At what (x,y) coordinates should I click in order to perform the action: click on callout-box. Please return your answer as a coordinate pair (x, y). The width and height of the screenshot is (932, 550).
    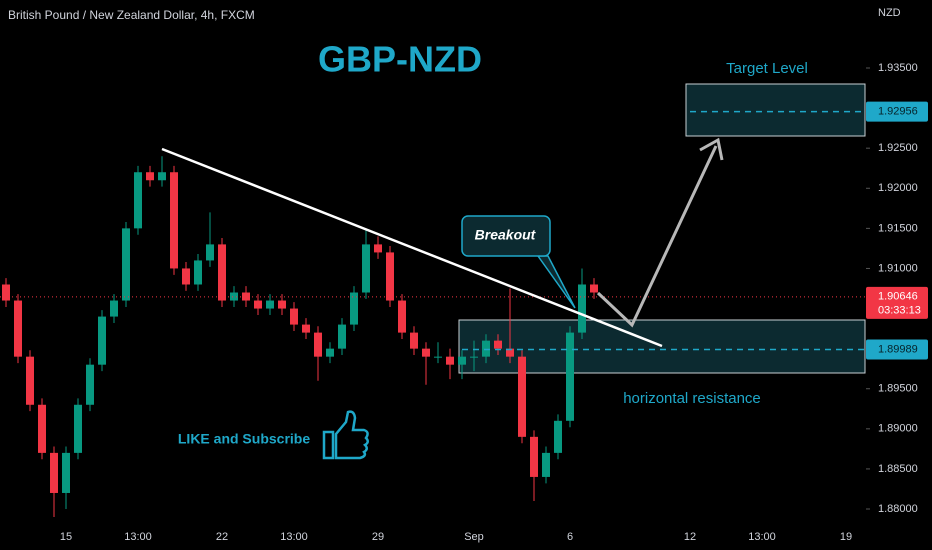
    Looking at the image, I should click on (506, 236).